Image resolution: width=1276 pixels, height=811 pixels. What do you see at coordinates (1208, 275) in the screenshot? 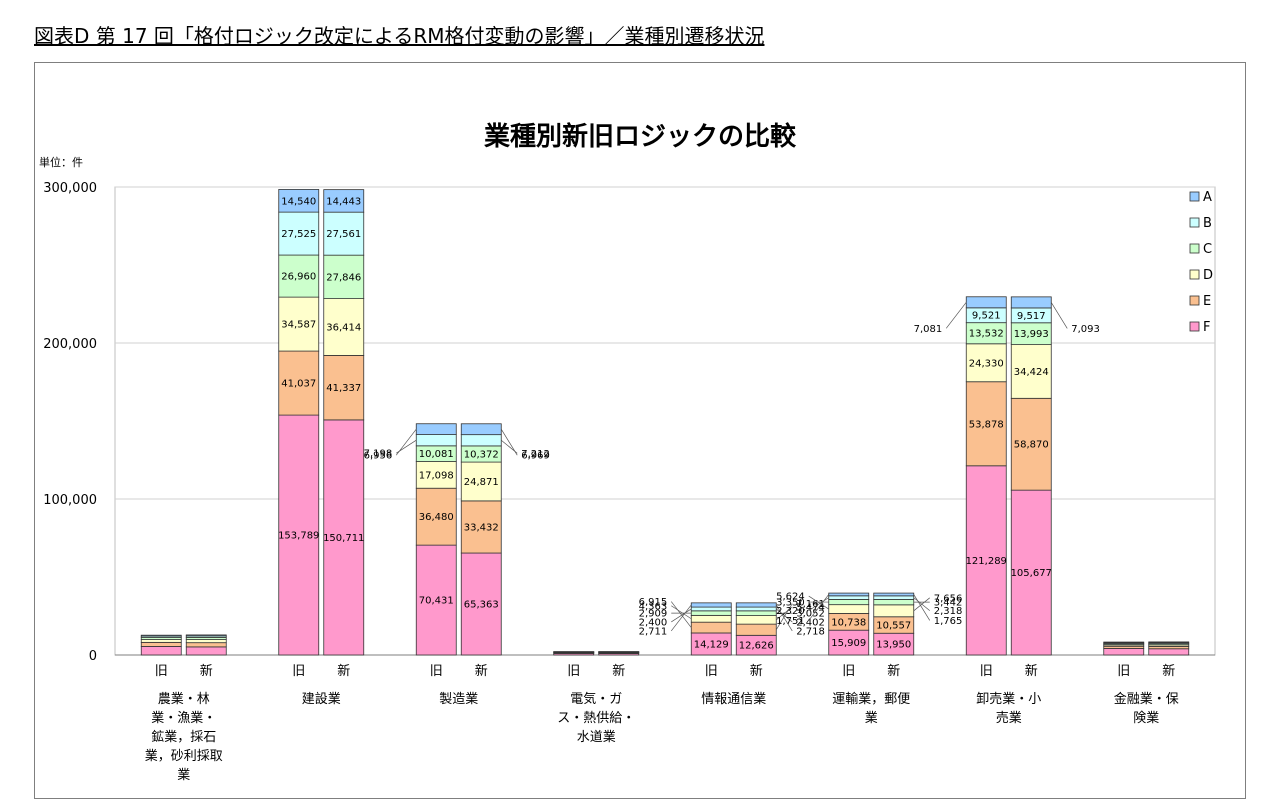
I see `legend-label: D` at bounding box center [1208, 275].